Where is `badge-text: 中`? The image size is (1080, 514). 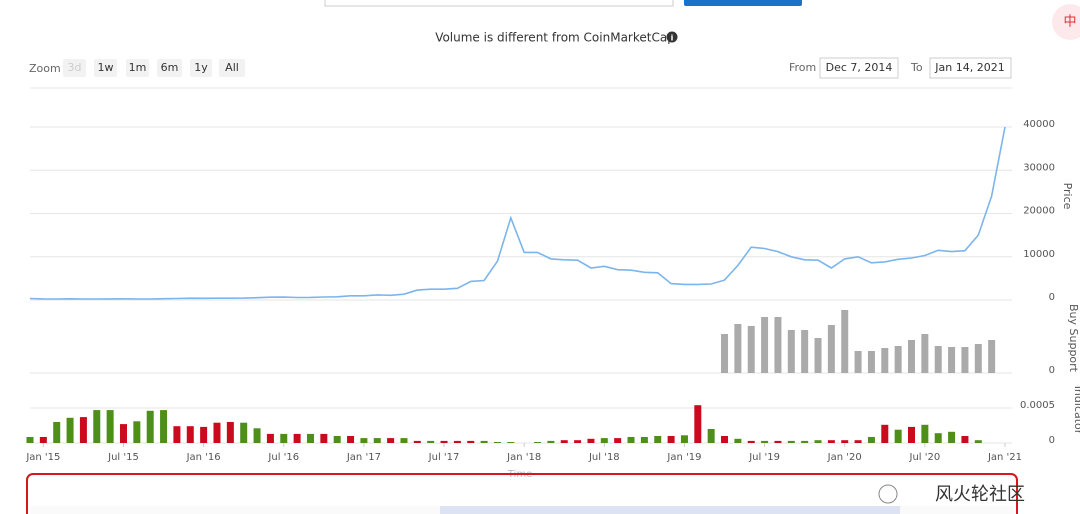 badge-text: 中 is located at coordinates (1069, 22).